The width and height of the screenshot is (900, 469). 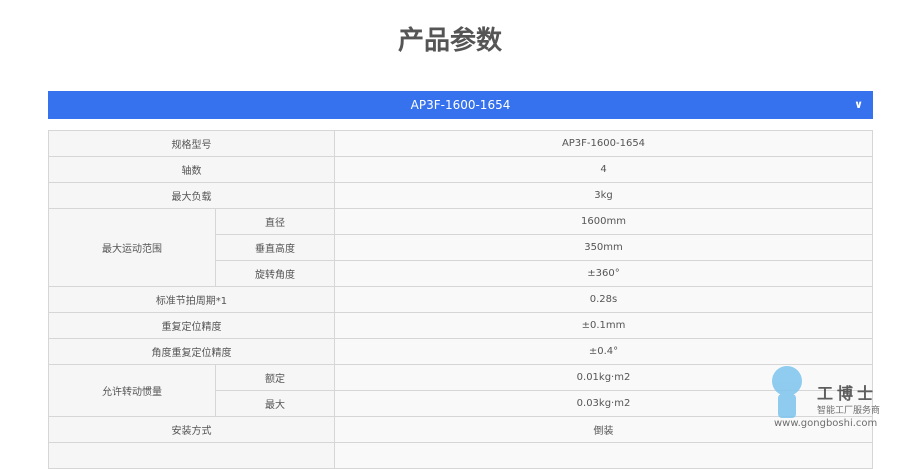 What do you see at coordinates (849, 411) in the screenshot?
I see `watermark-slogan: 智能工厂服务商` at bounding box center [849, 411].